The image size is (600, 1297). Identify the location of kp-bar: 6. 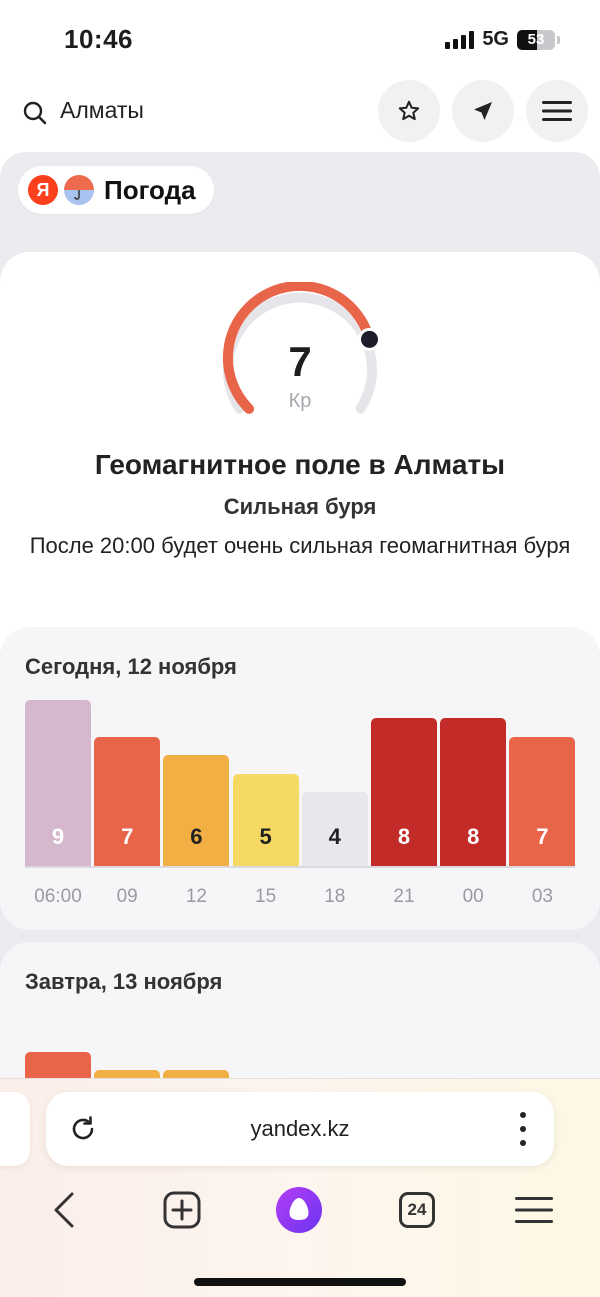
(196, 810).